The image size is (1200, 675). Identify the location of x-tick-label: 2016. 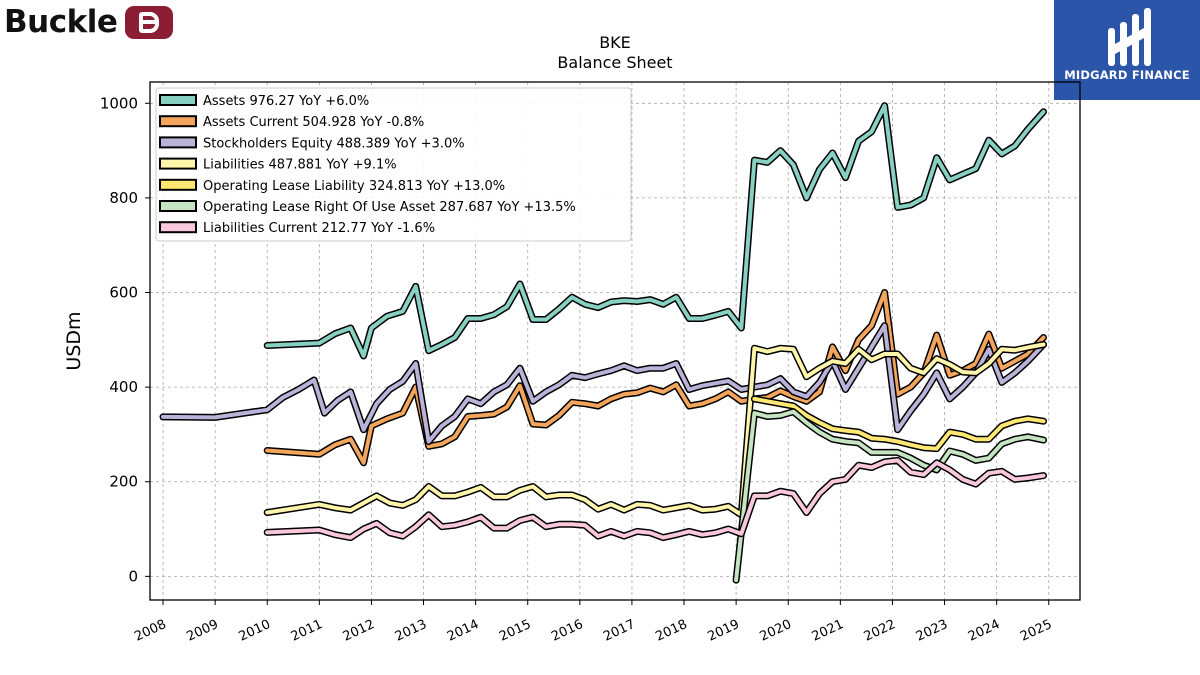
(567, 631).